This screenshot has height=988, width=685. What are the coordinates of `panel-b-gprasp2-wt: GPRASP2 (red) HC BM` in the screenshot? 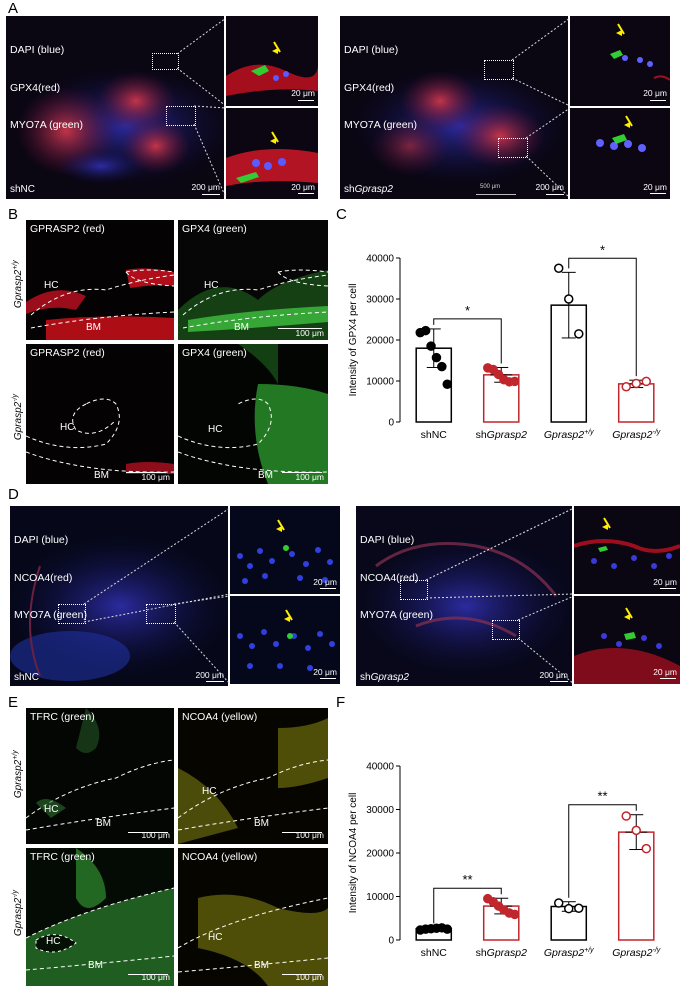 It's located at (100, 280).